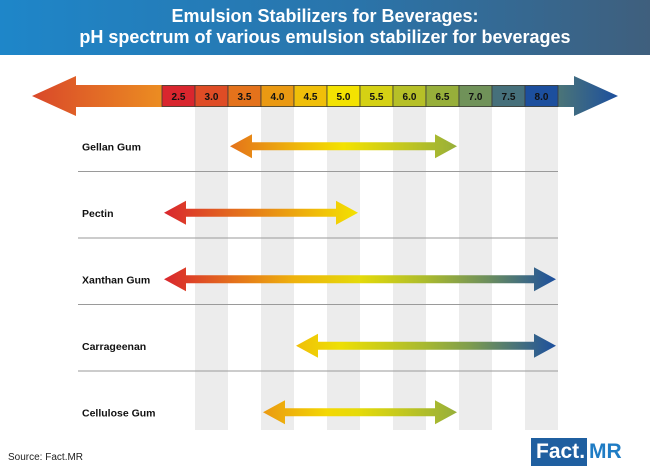 This screenshot has height=471, width=650. Describe the element at coordinates (116, 280) in the screenshot. I see `row-label: Xanthan Gum` at that location.